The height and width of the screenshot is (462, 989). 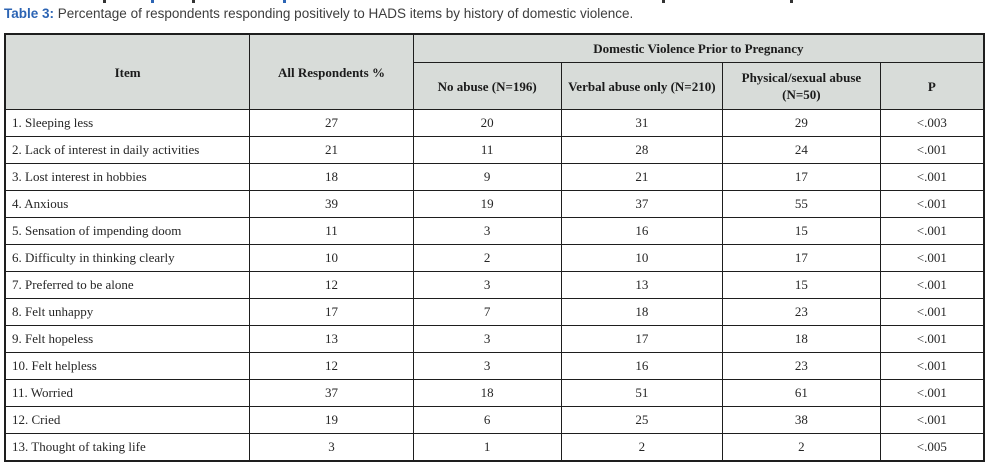 I want to click on all-respondents-cell: 10, so click(x=331, y=258).